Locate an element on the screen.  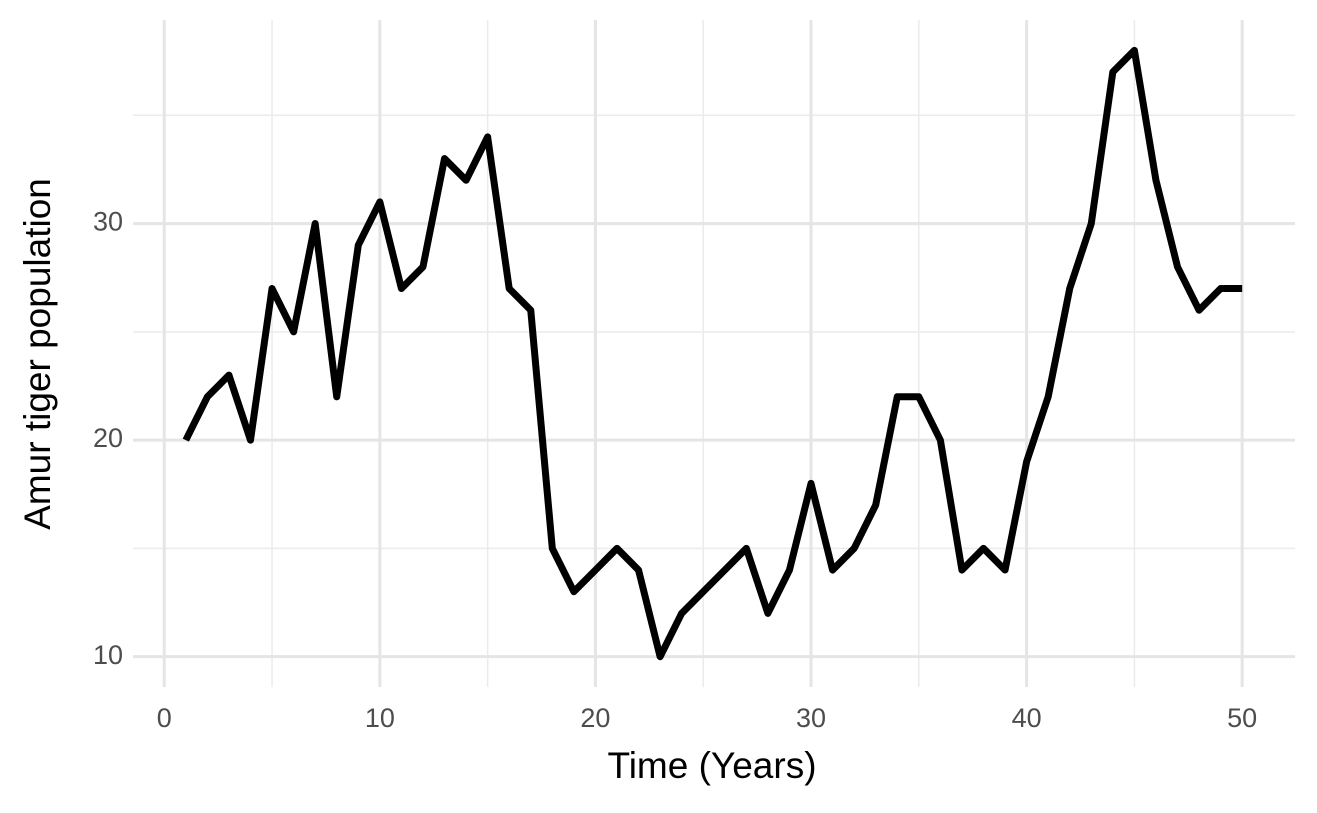
x-tick-label: 20 is located at coordinates (595, 718).